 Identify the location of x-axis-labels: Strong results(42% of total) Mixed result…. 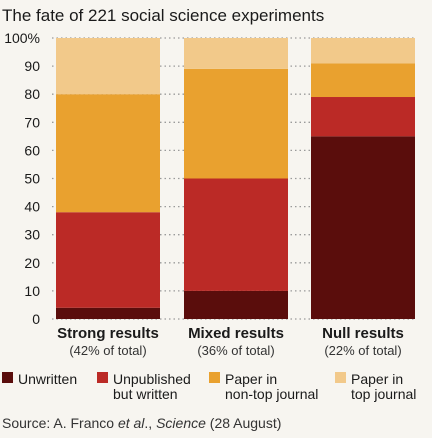
(230, 341).